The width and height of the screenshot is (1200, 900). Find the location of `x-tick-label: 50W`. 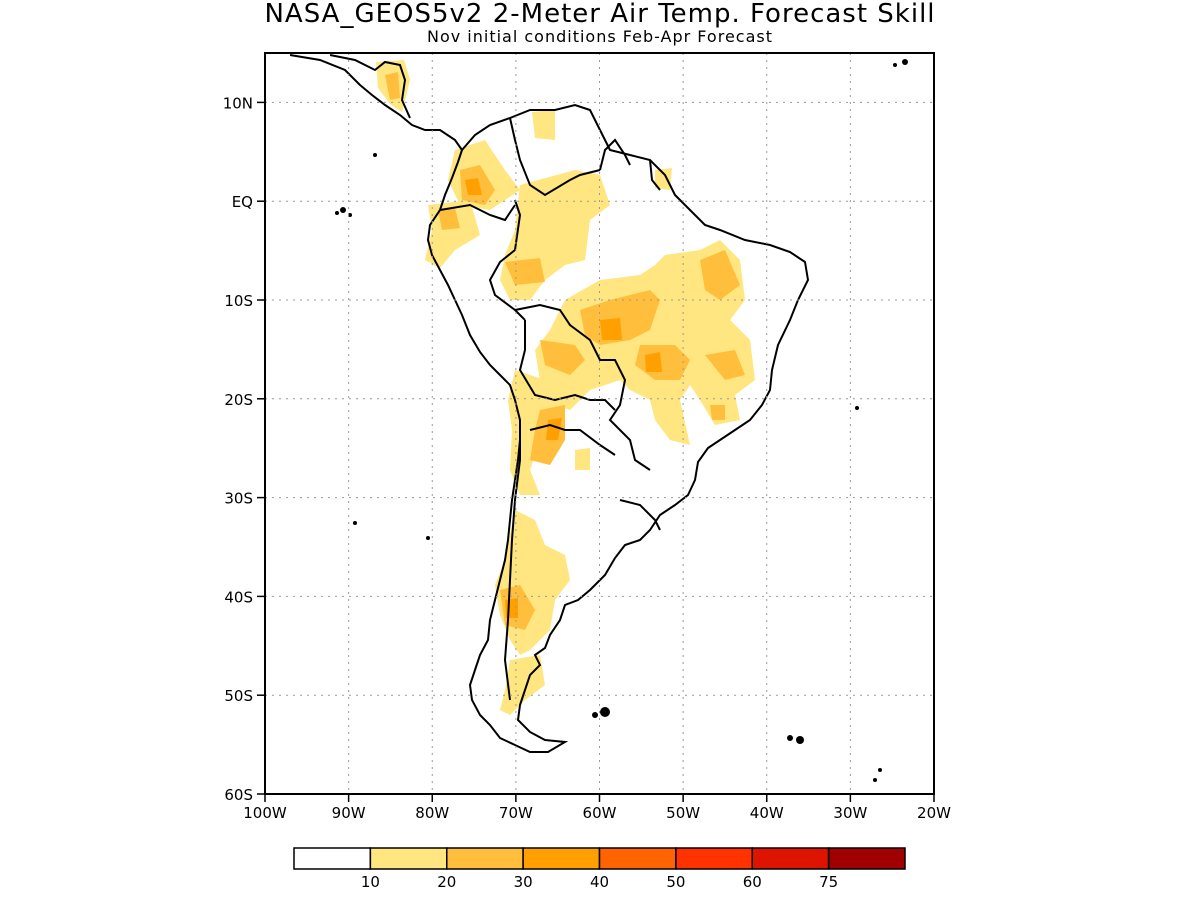

x-tick-label: 50W is located at coordinates (683, 813).